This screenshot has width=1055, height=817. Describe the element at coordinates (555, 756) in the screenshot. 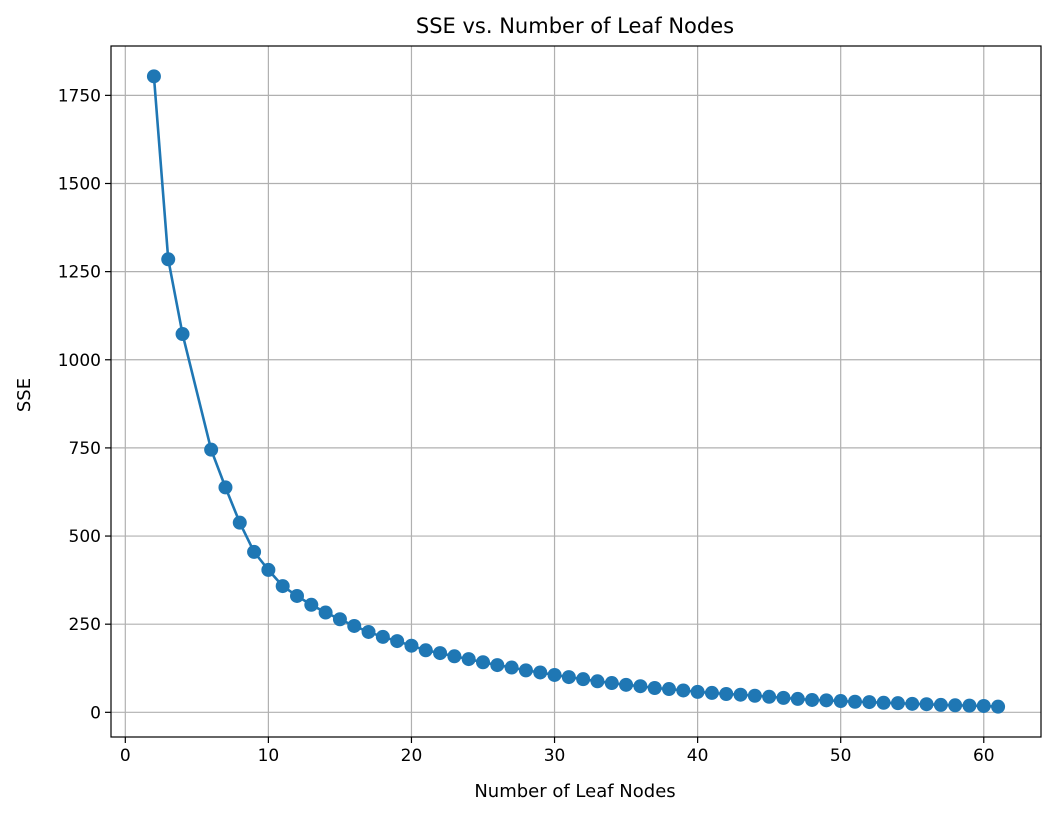

I see `x-tick-label: 30` at that location.